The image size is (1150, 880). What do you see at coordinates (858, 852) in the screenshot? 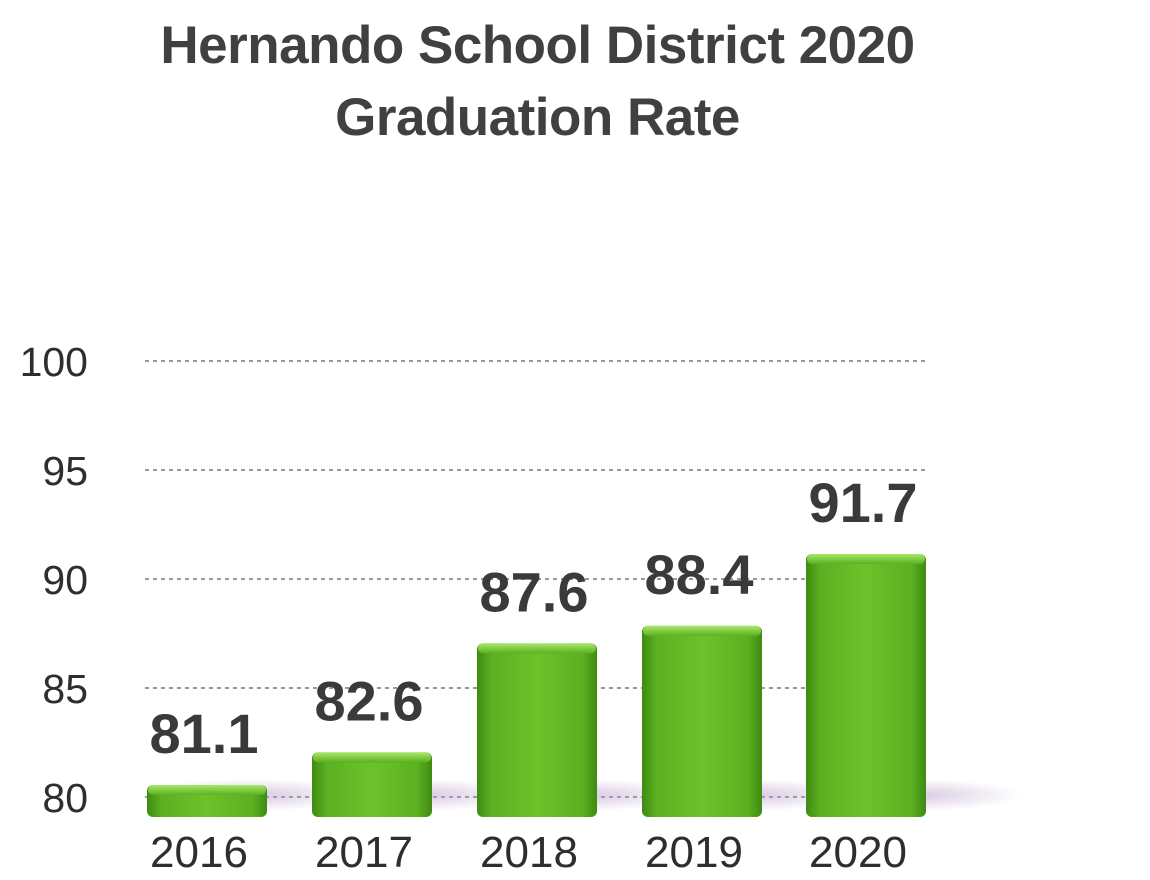
I see `x-tick-label: 2020` at bounding box center [858, 852].